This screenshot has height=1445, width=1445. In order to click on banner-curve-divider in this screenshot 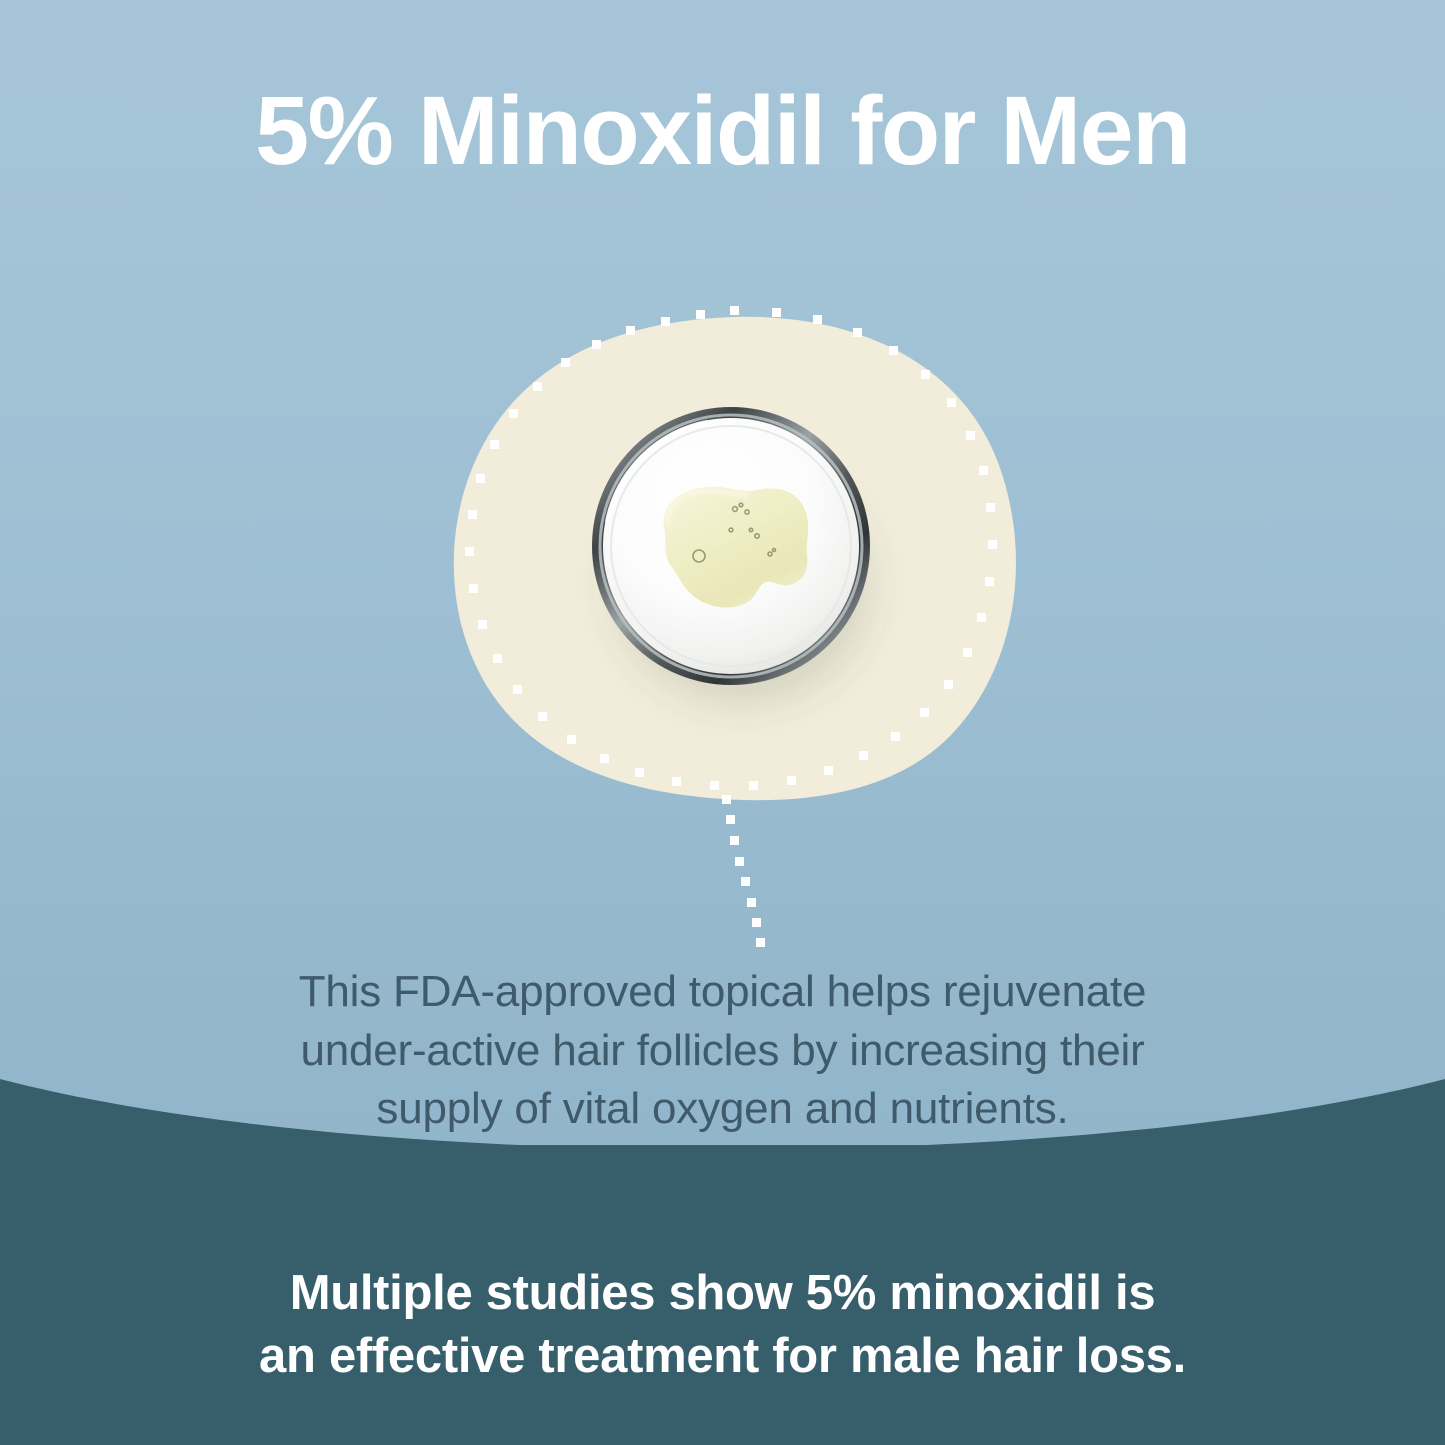, I will do `click(722, 1112)`.